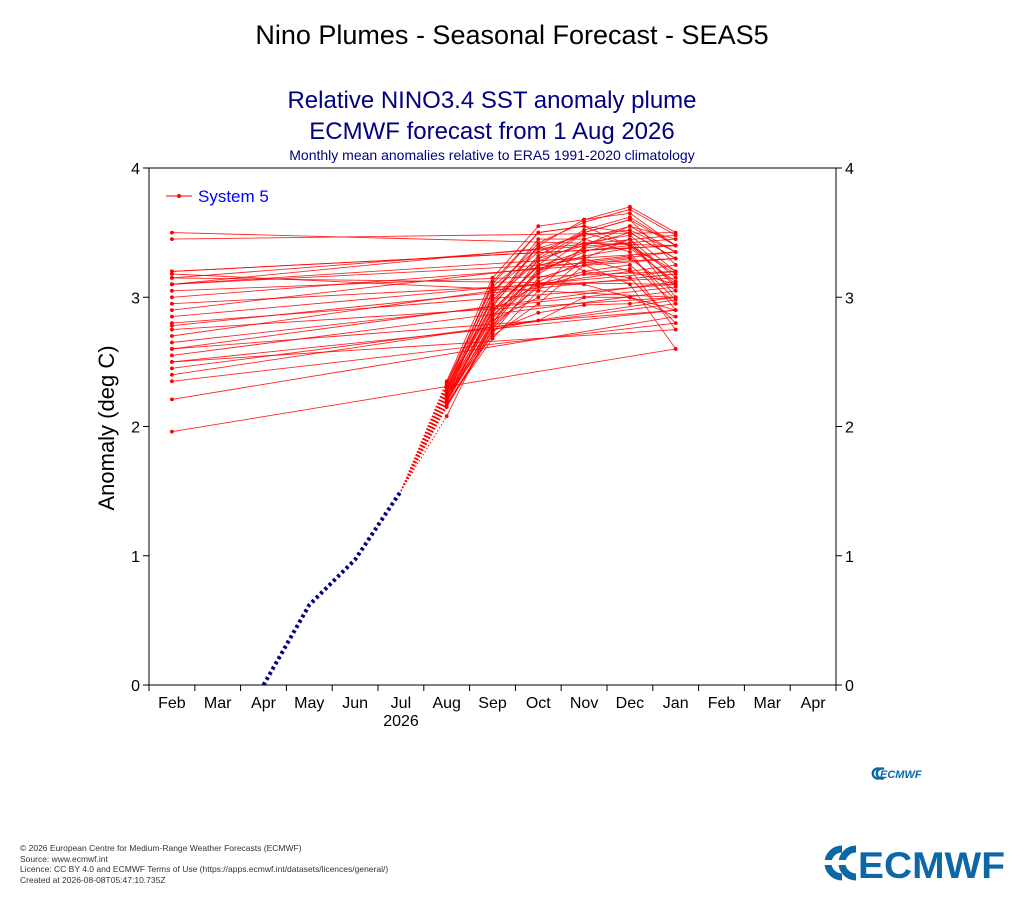 The width and height of the screenshot is (1024, 922). Describe the element at coordinates (849, 686) in the screenshot. I see `y-tick-label-right: 0` at that location.